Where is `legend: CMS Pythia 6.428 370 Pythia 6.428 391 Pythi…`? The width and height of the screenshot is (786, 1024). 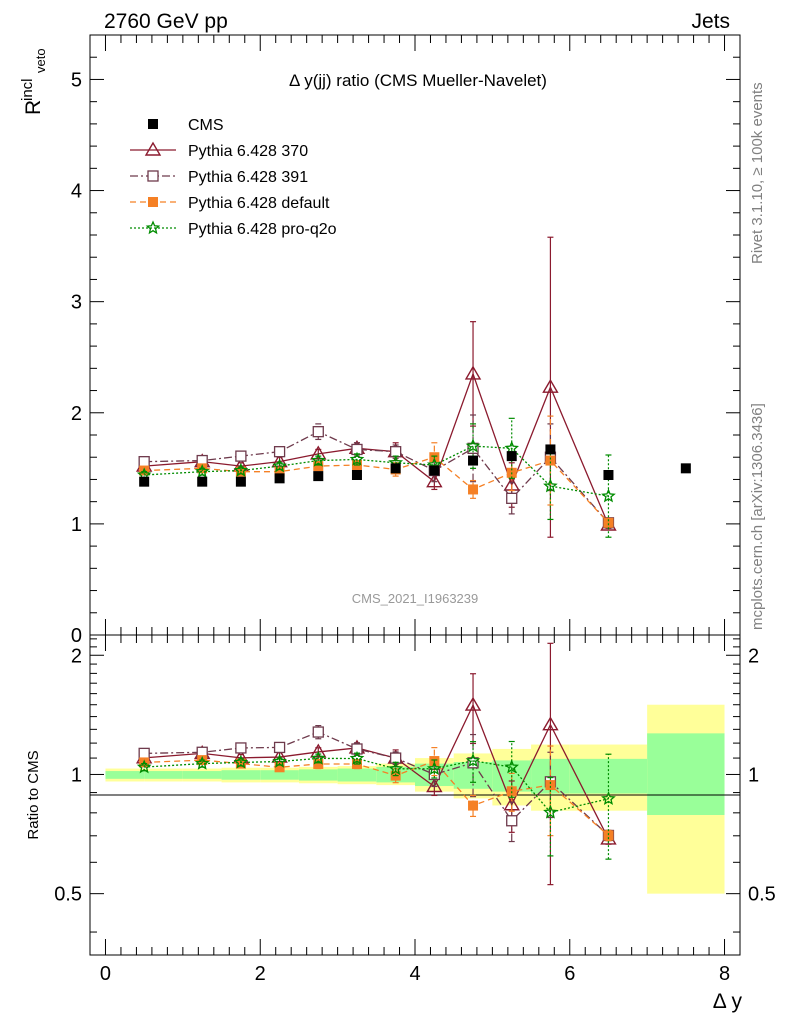 legend: CMS Pythia 6.428 370 Pythia 6.428 391 Pythi… is located at coordinates (233, 177).